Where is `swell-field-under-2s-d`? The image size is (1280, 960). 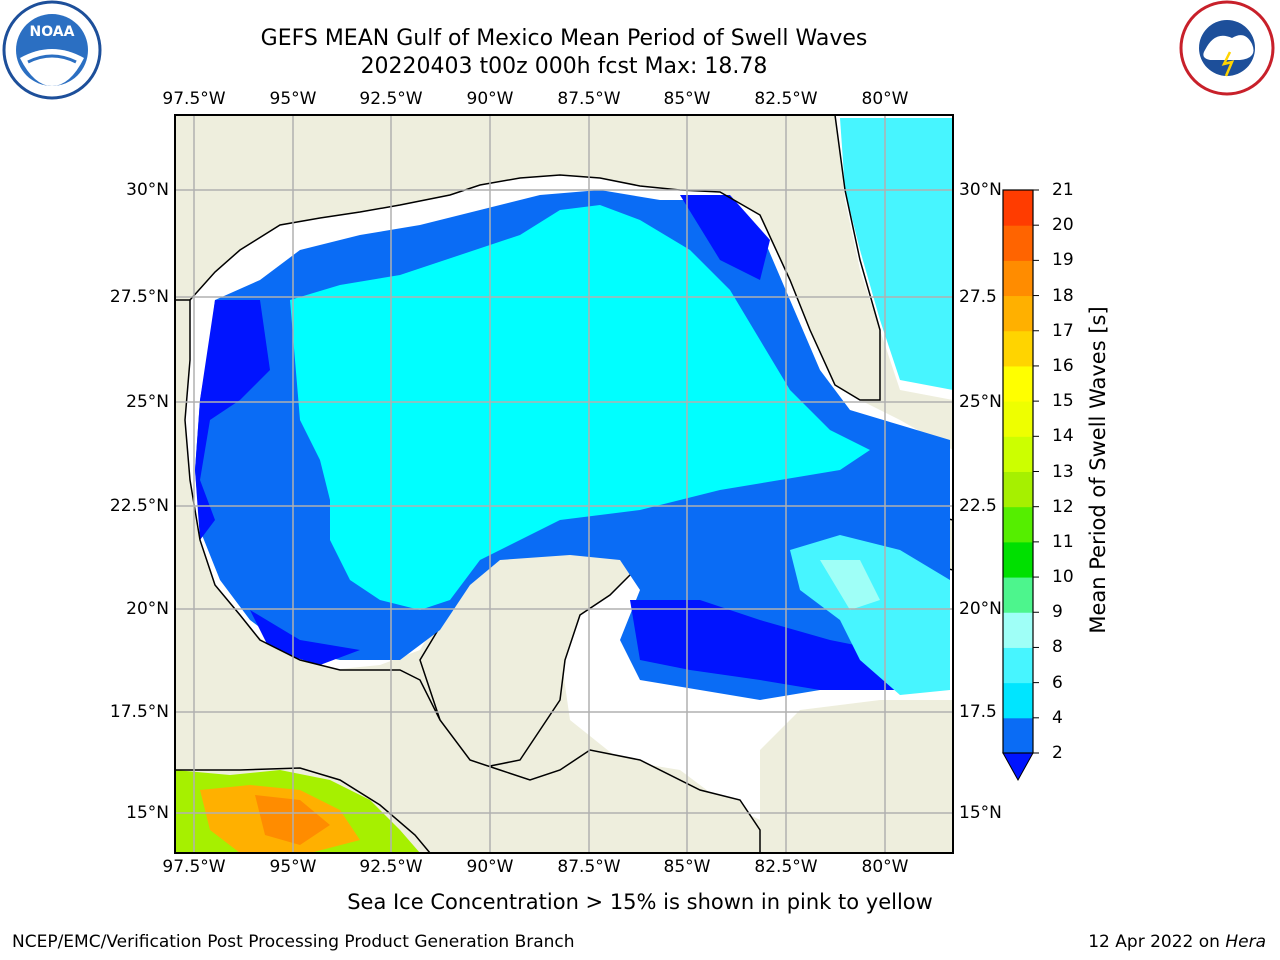
swell-field-under-2s-d is located at coordinates (765, 645).